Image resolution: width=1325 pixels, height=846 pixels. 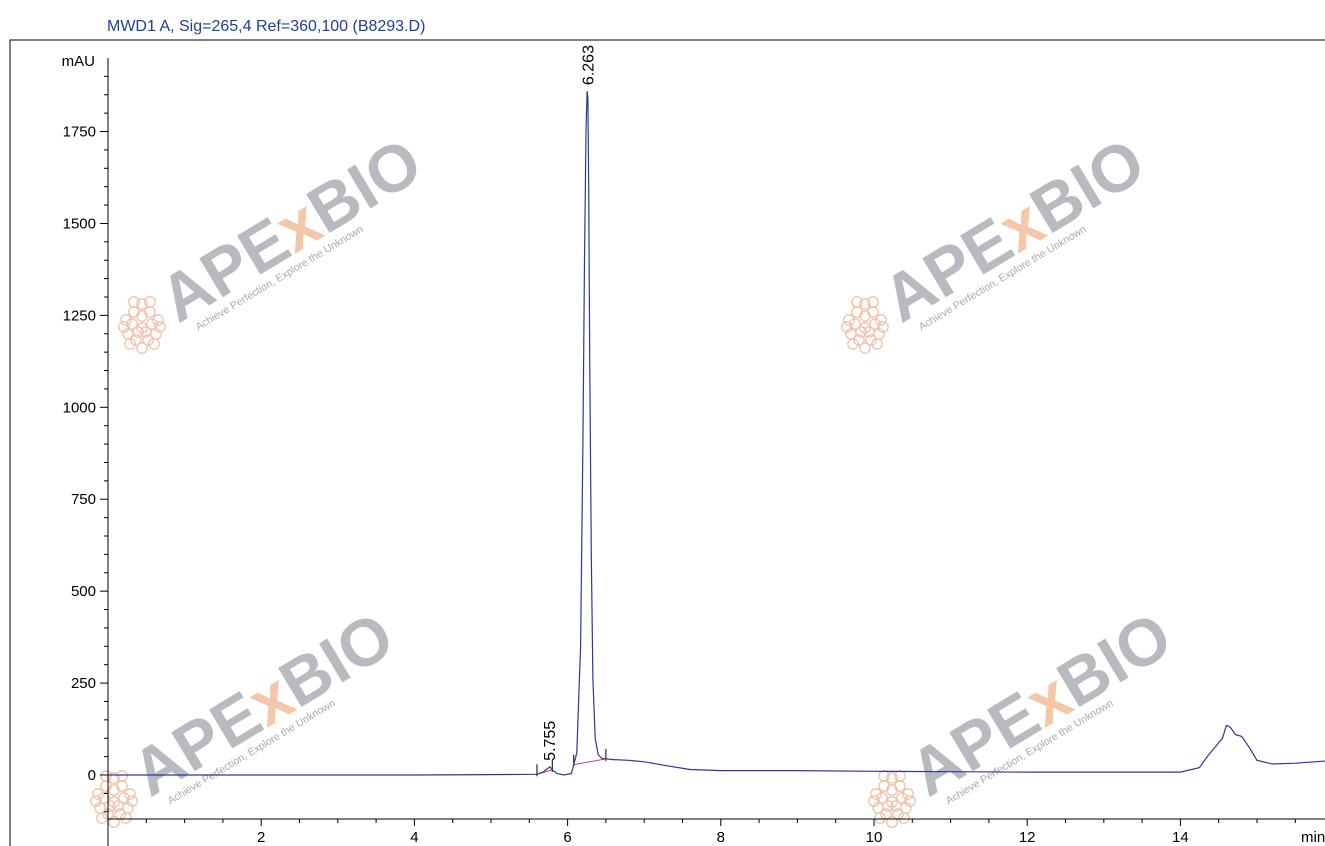 What do you see at coordinates (1313, 837) in the screenshot?
I see `x-axis-label: min` at bounding box center [1313, 837].